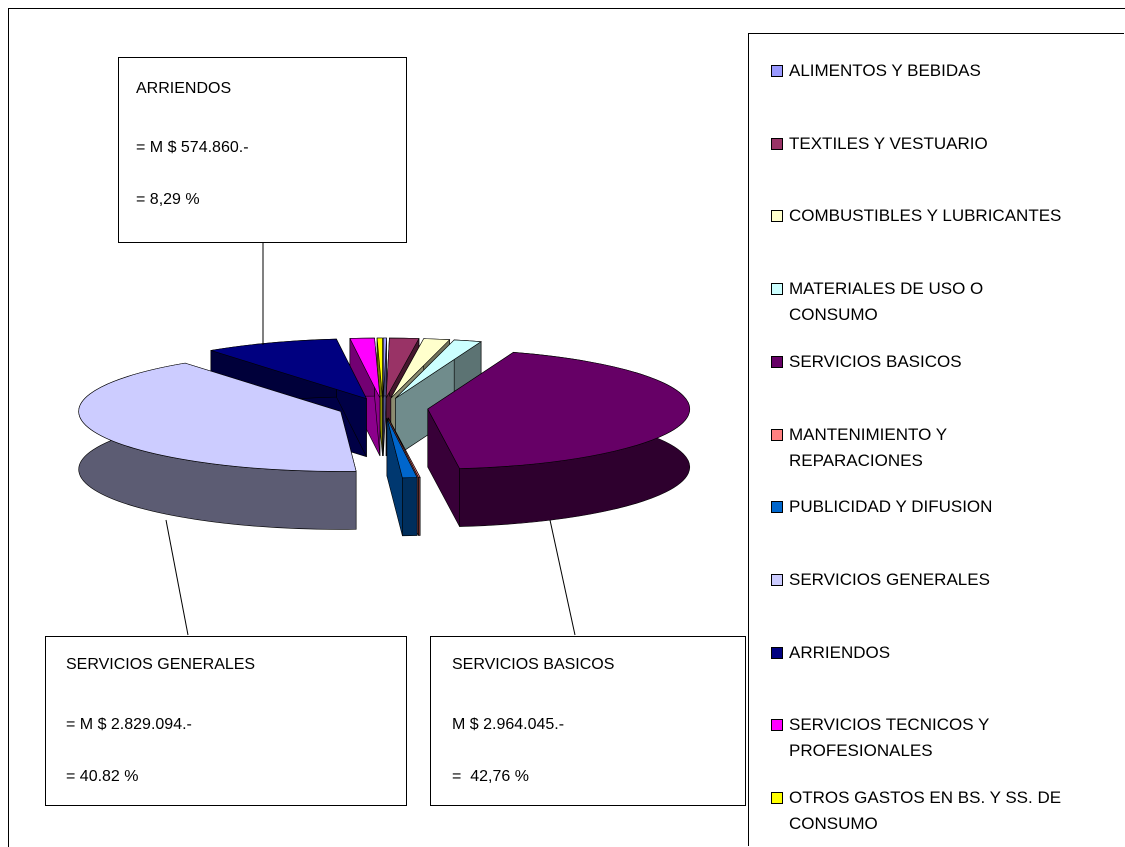  Describe the element at coordinates (840, 652) in the screenshot. I see `legend-label: ARRIENDOS` at that location.